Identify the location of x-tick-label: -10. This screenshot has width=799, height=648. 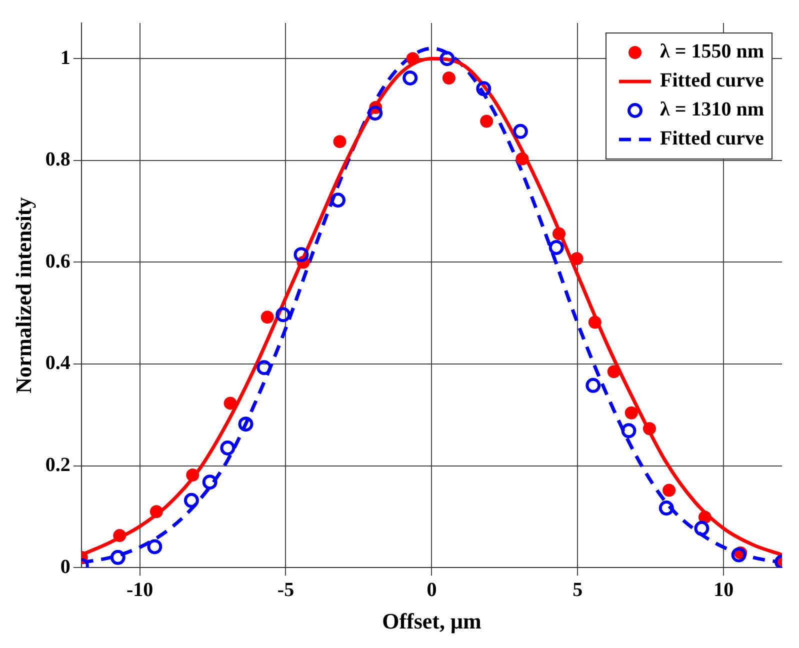
(140, 589).